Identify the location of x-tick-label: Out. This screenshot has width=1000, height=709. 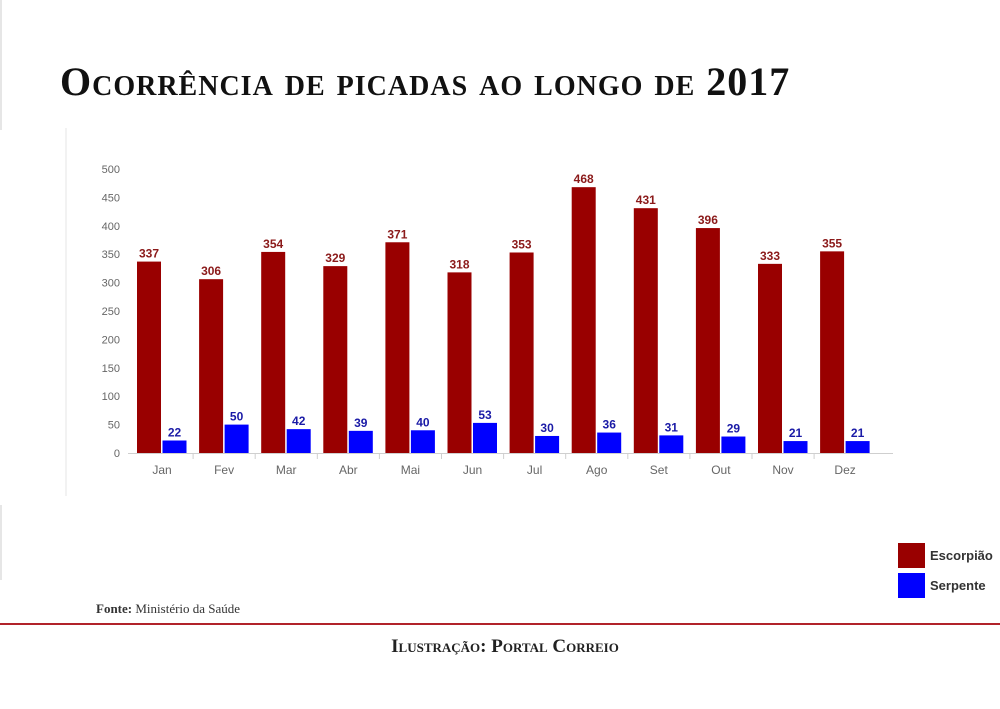
(721, 470).